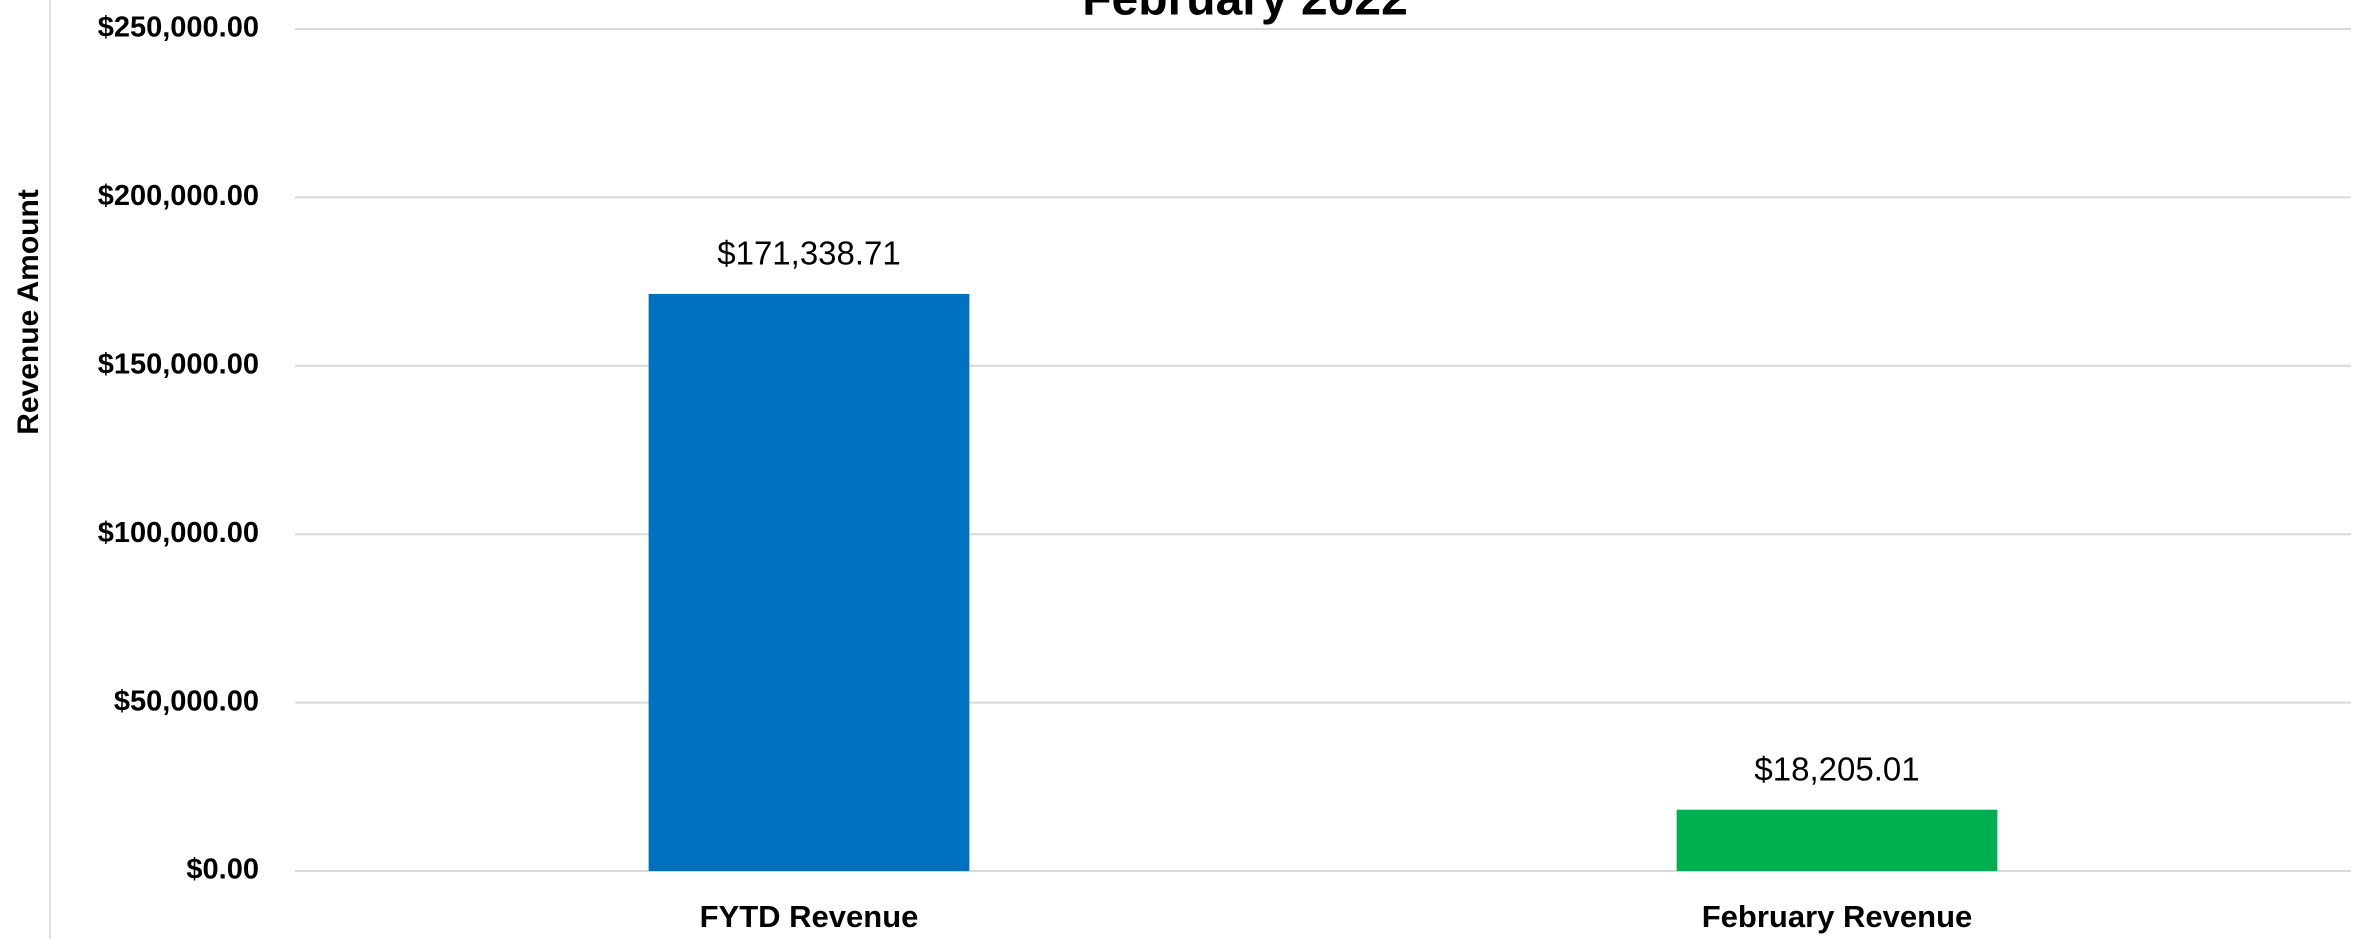 The height and width of the screenshot is (939, 2363). What do you see at coordinates (809, 916) in the screenshot?
I see `x-tick-label: FYTD Revenue` at bounding box center [809, 916].